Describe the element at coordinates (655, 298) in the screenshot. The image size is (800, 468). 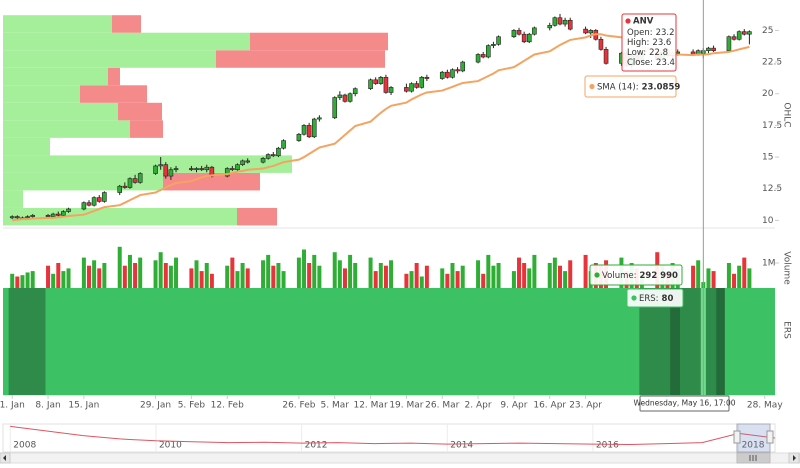
I see `ers-tooltip` at that location.